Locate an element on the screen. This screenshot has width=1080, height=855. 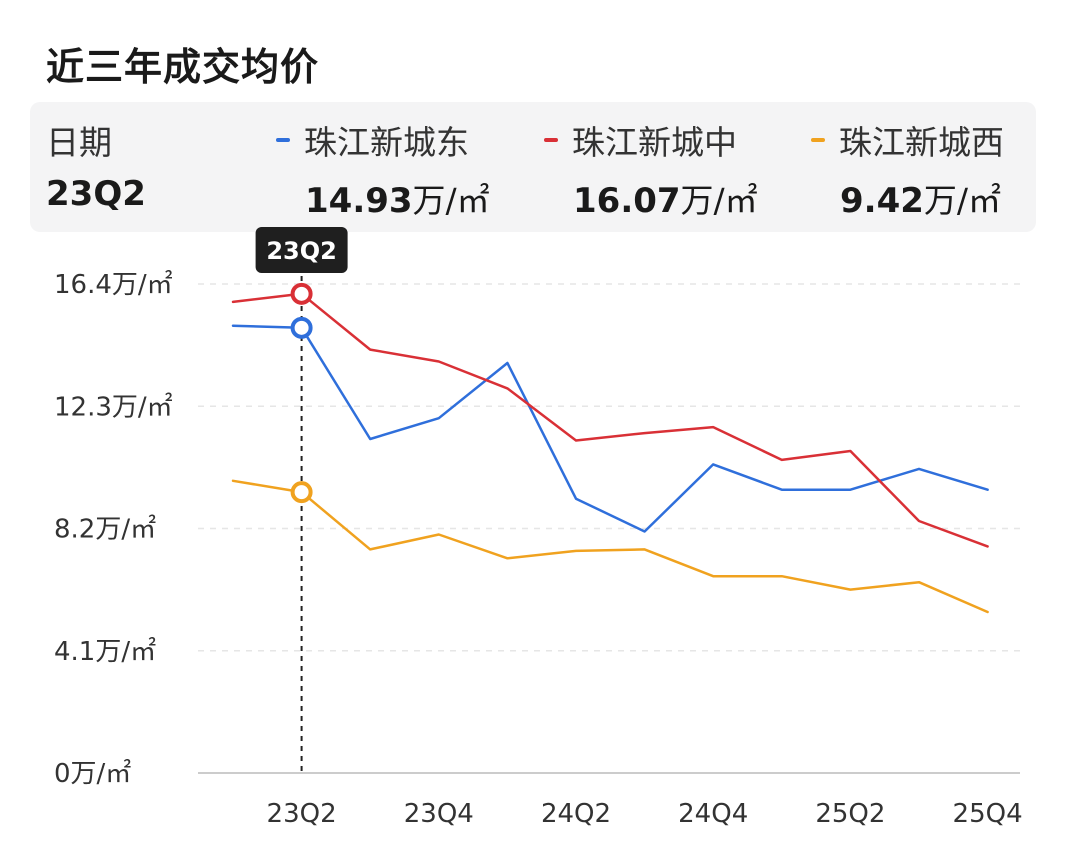
tooltip-label: 23Q2 is located at coordinates (301, 251).